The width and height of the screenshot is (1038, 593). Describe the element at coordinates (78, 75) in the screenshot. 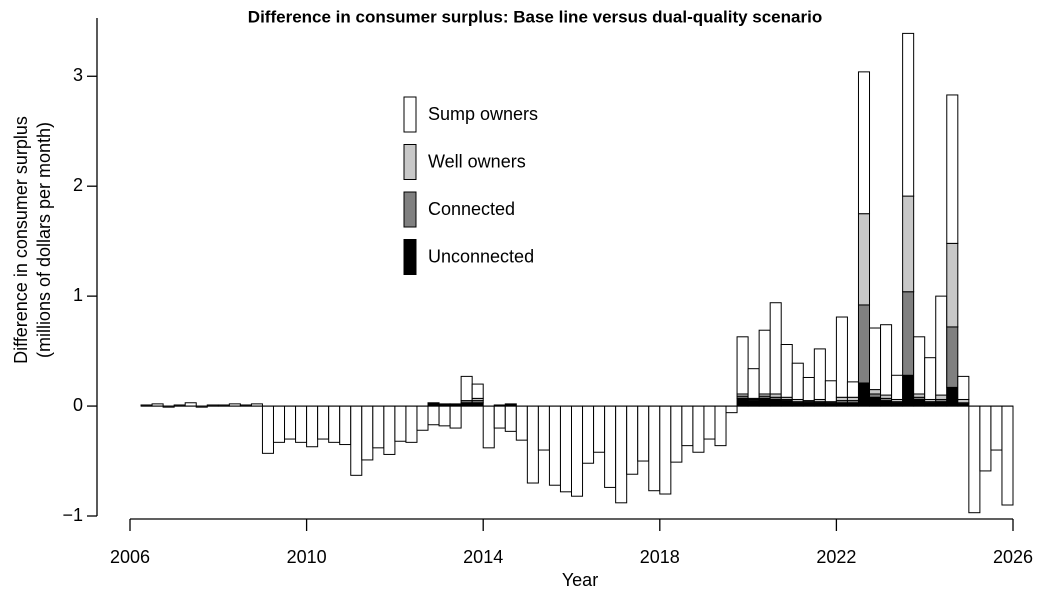

I see `y-tick-label: 3` at that location.